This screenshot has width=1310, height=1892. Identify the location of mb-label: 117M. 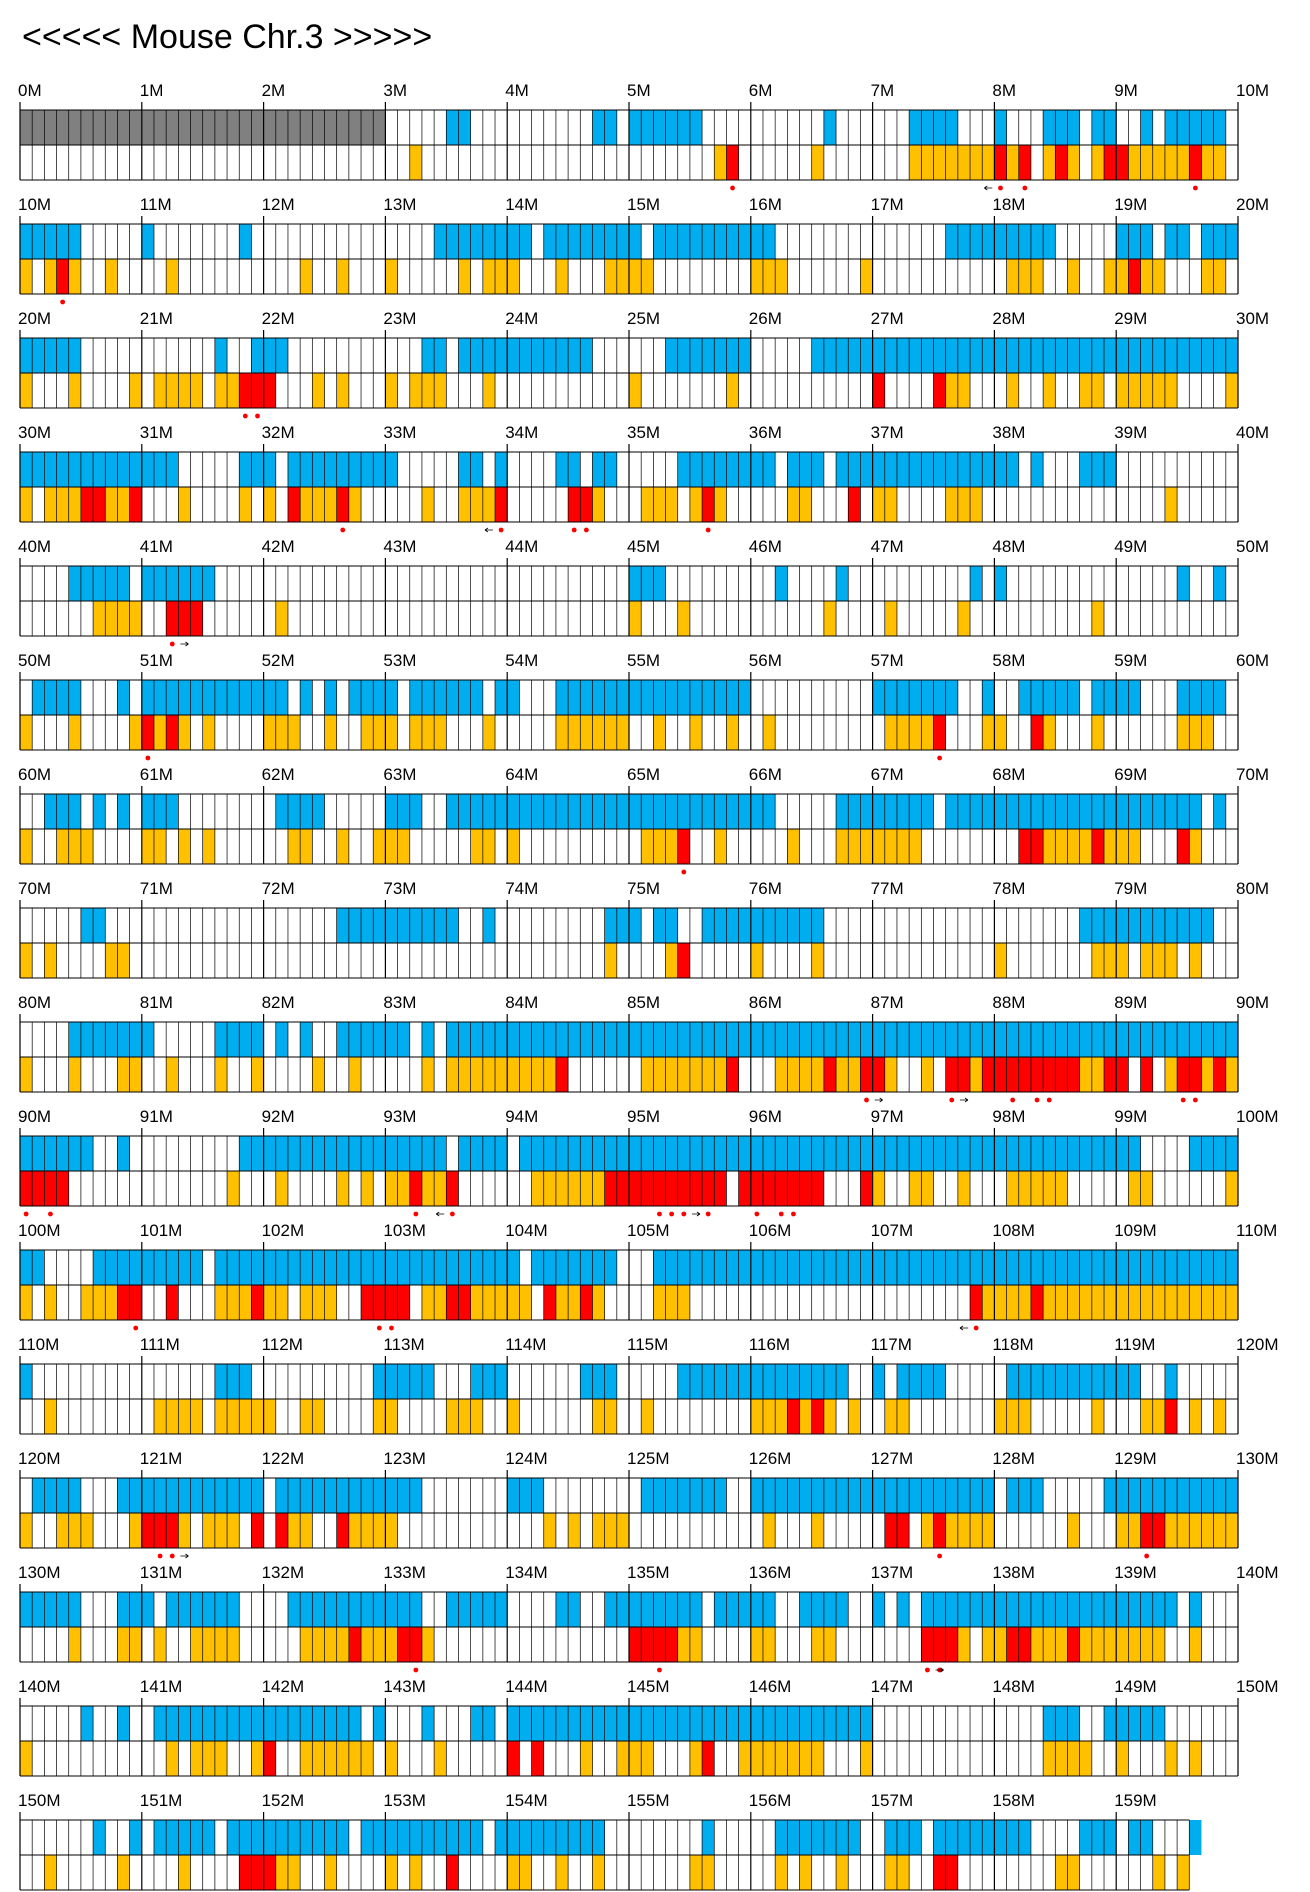
(891, 1344).